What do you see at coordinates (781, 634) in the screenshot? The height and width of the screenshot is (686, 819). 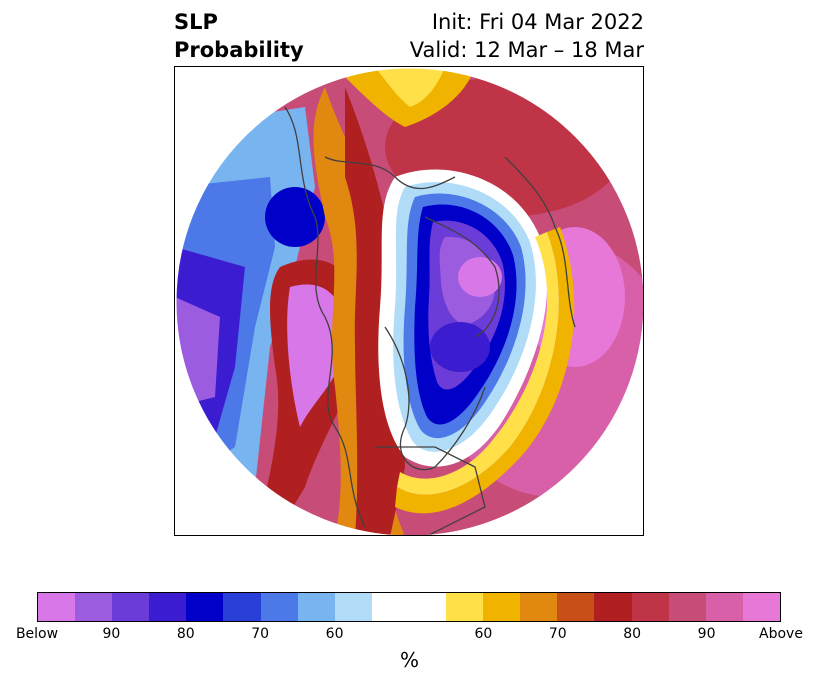 I see `colorbar-tick-label: Above` at bounding box center [781, 634].